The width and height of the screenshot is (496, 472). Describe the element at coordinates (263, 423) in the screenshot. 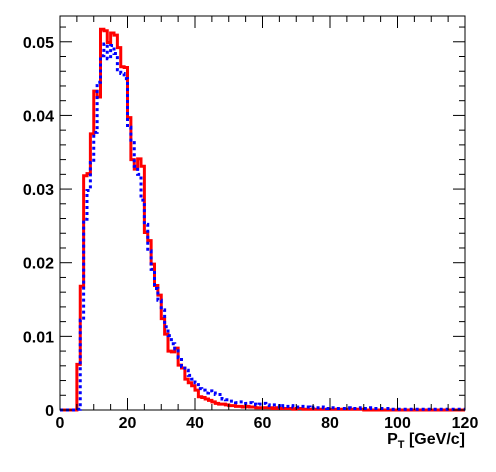

I see `x-tick-label: 60` at that location.